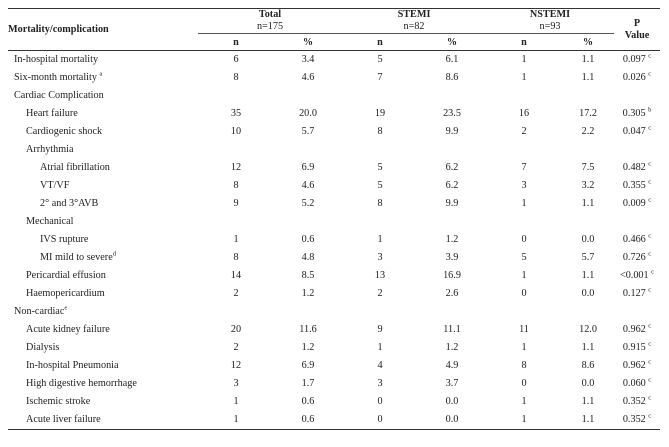  What do you see at coordinates (550, 26) in the screenshot?
I see `header-group-nstemi-n: n=93` at bounding box center [550, 26].